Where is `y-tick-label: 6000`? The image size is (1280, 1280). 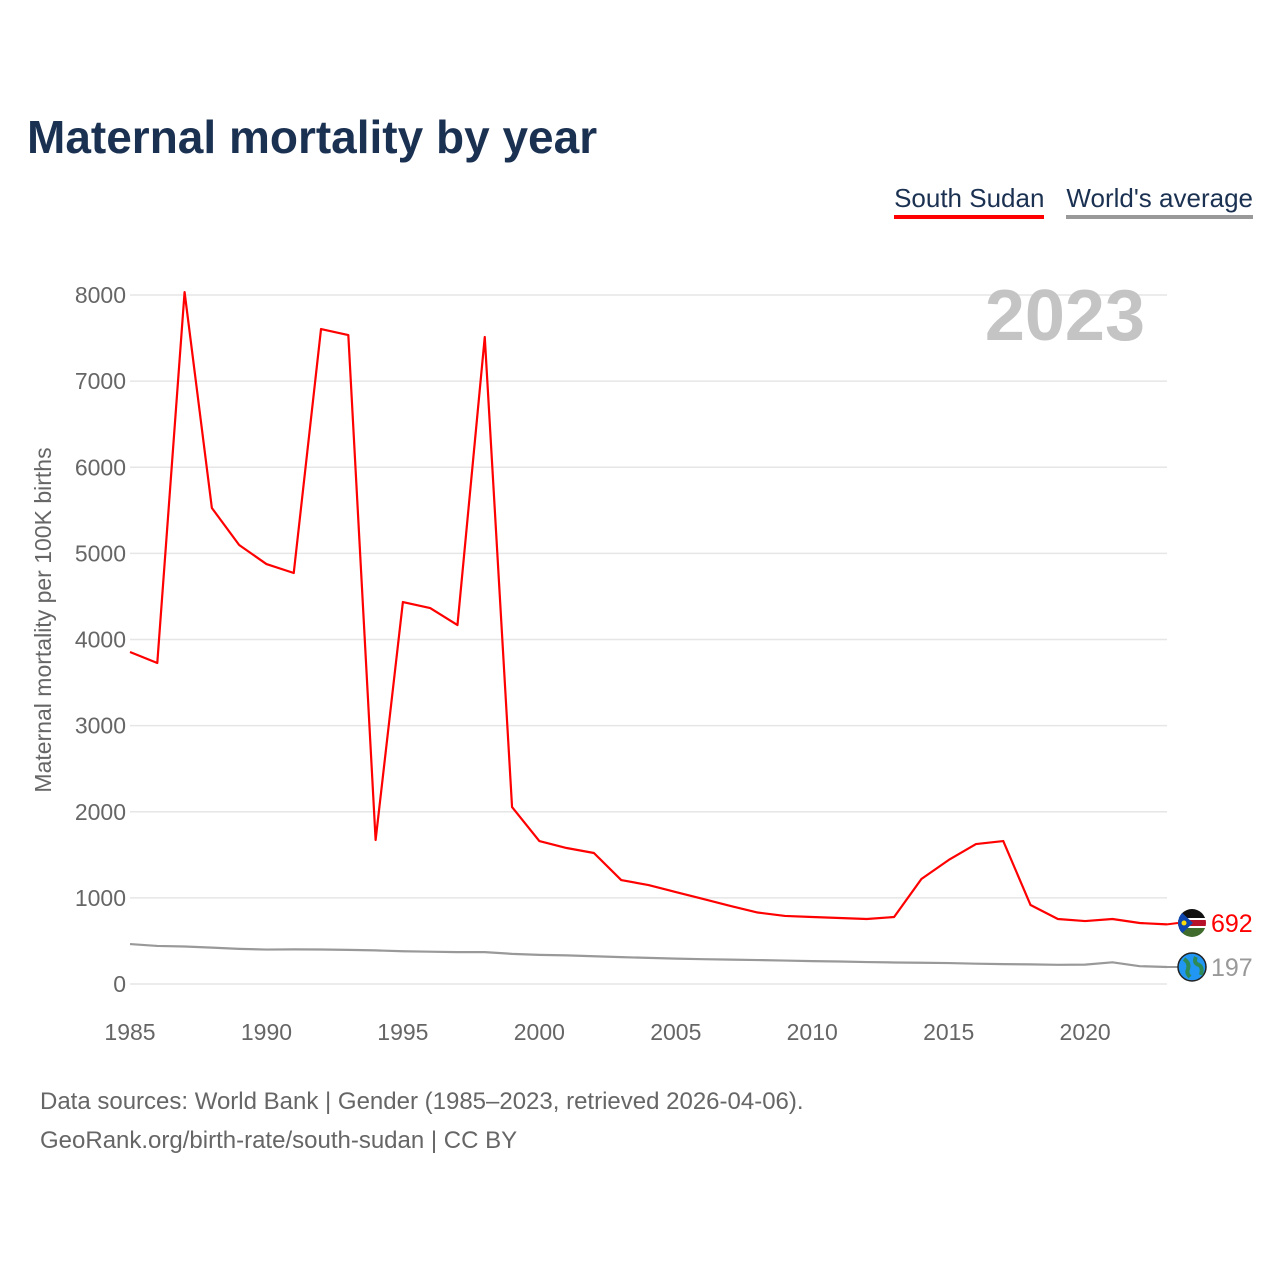 y-tick-label: 6000 is located at coordinates (100, 467).